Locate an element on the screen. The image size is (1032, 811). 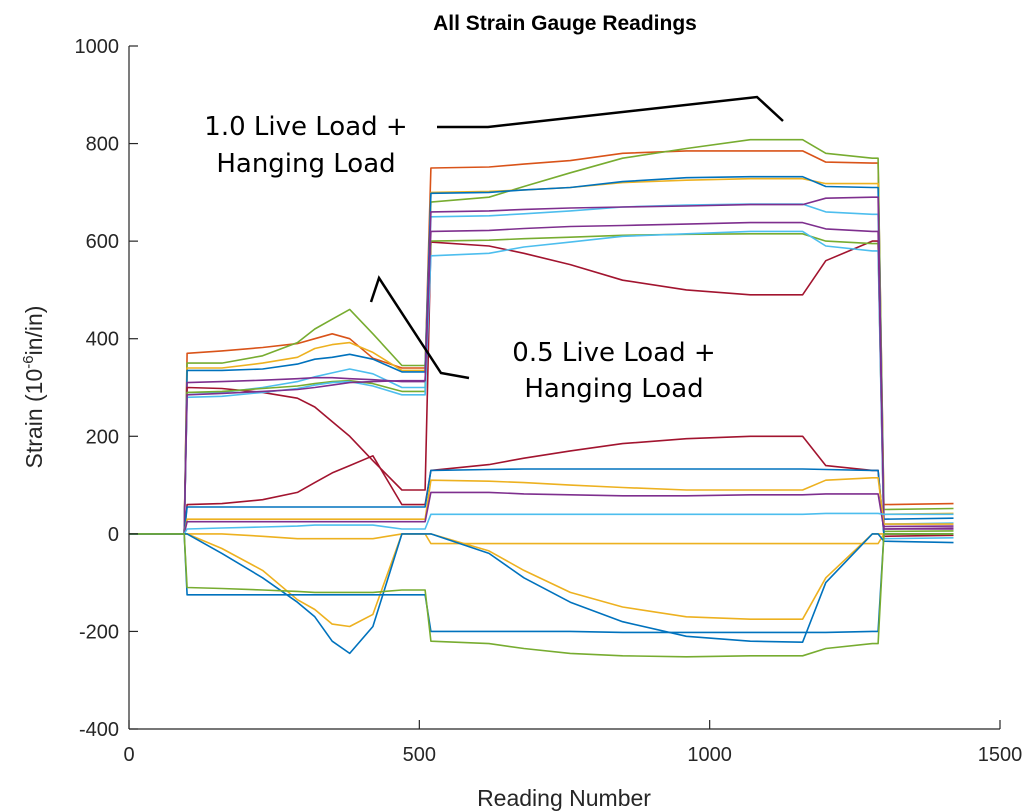
y-axis-label-exponent: -6 is located at coordinates (28, 361).